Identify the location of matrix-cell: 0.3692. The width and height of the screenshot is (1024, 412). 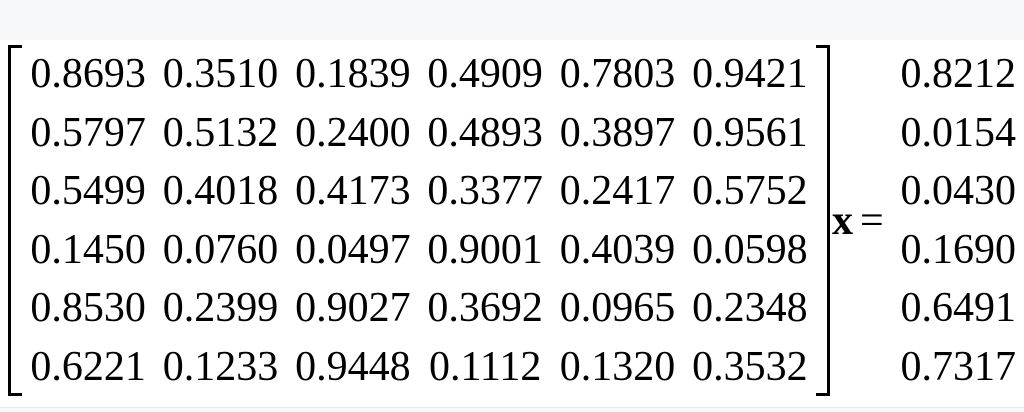
(485, 308).